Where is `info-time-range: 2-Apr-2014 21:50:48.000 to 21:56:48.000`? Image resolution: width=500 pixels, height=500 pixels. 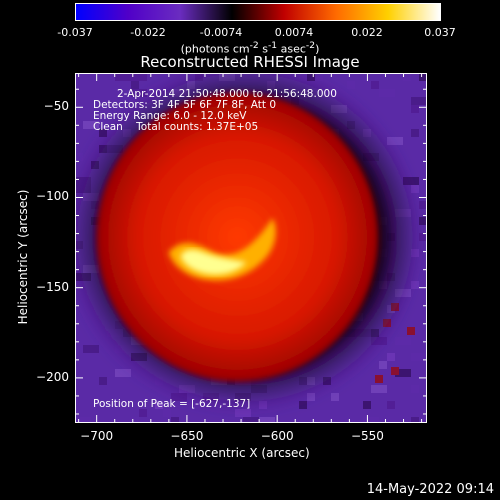
info-time-range: 2-Apr-2014 21:50:48.000 to 21:56:48.000 is located at coordinates (227, 94).